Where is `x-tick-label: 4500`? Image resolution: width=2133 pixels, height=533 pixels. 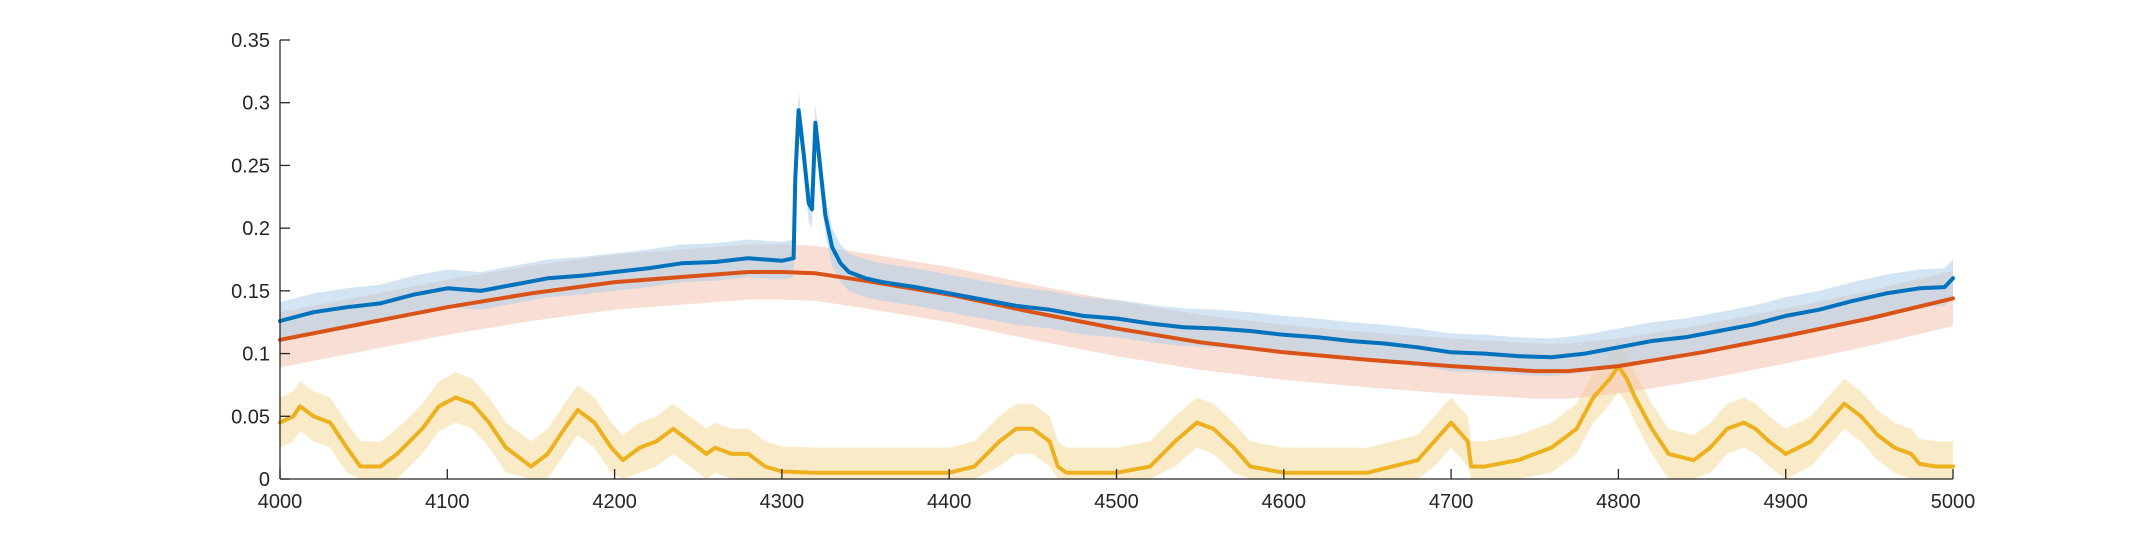 x-tick-label: 4500 is located at coordinates (1116, 502).